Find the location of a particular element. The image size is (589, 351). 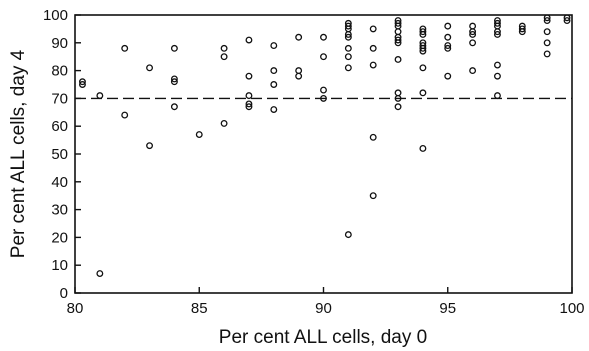

y-tick-label: 60 is located at coordinates (59, 126).